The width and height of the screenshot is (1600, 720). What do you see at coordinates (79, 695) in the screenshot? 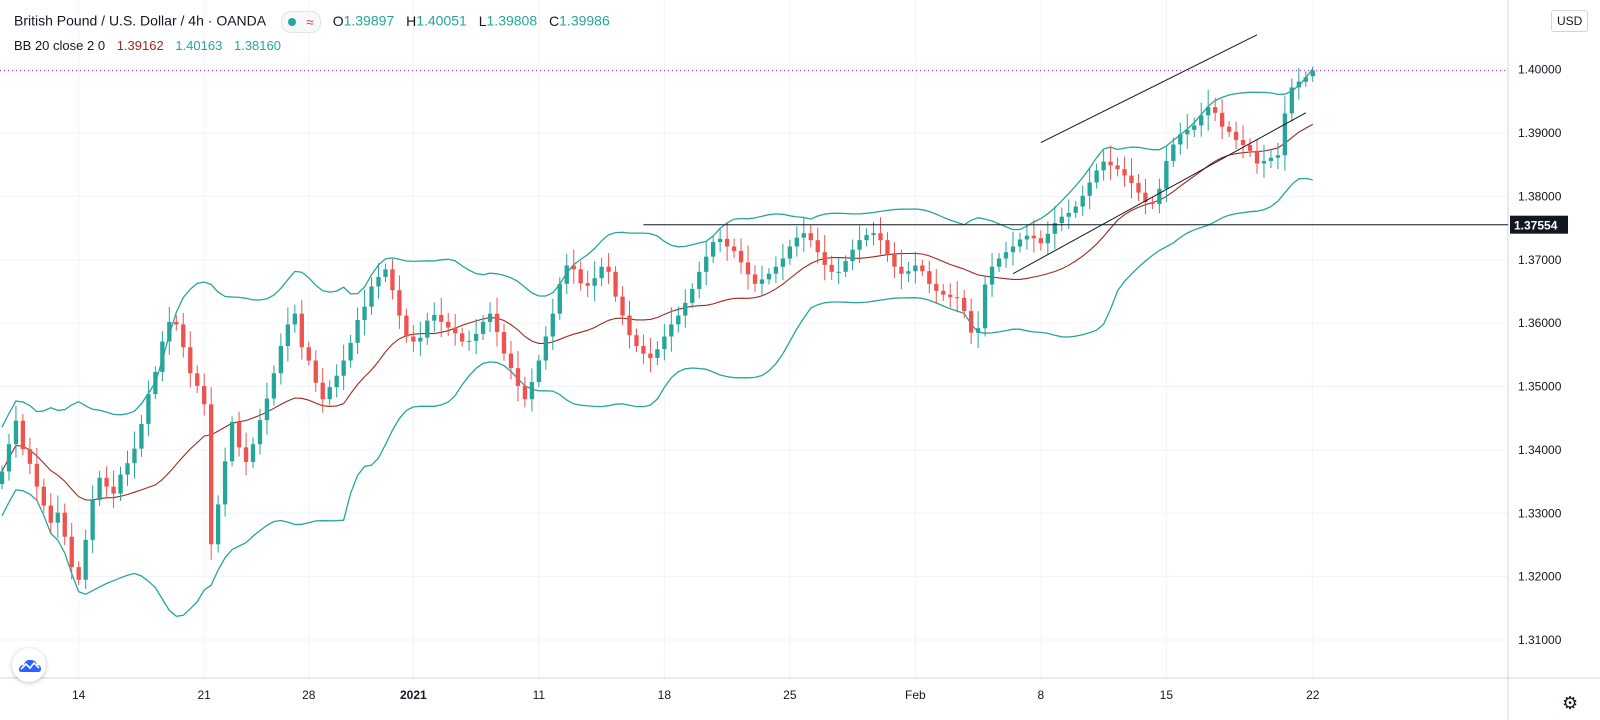
I see `time-tick-label: 14` at bounding box center [79, 695].